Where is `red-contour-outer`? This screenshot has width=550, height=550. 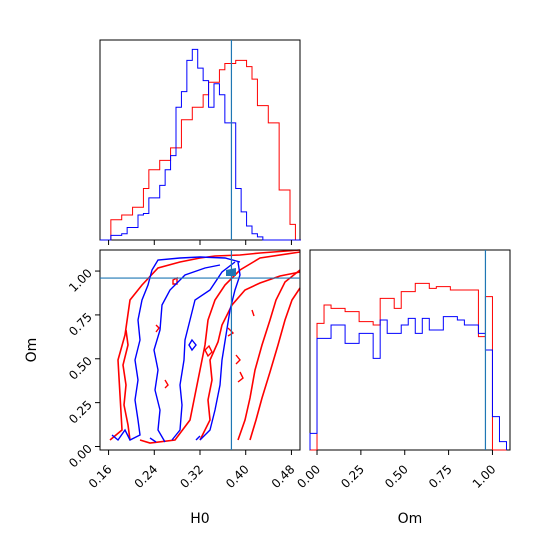 red-contour-outer is located at coordinates (220, 347).